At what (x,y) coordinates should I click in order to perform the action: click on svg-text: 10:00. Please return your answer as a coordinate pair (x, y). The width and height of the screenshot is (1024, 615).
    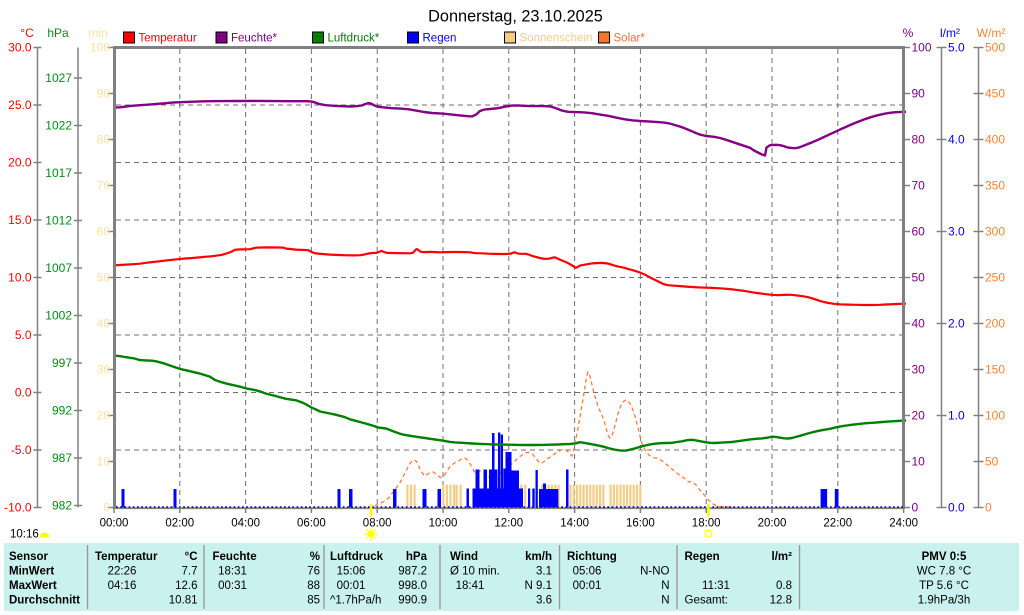
    Looking at the image, I should click on (443, 524).